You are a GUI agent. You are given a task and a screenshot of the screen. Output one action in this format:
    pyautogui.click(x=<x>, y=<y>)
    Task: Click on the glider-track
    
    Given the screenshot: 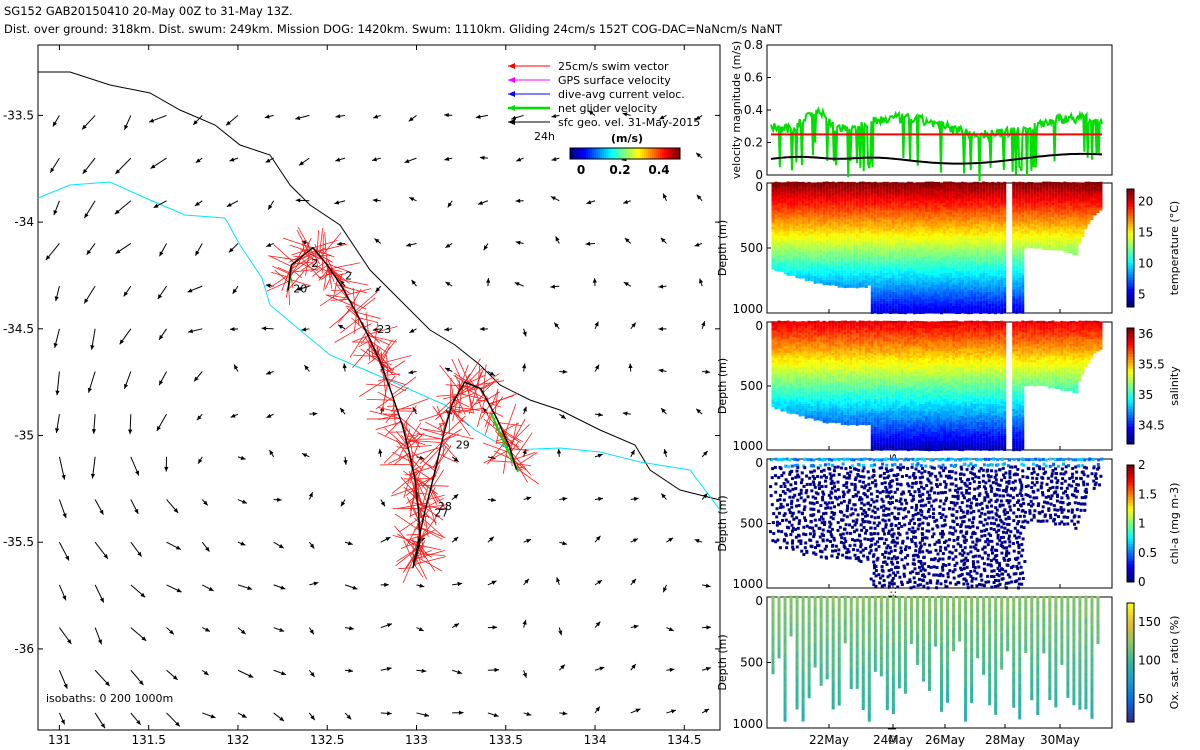 What is the action you would take?
    pyautogui.click(x=402, y=407)
    